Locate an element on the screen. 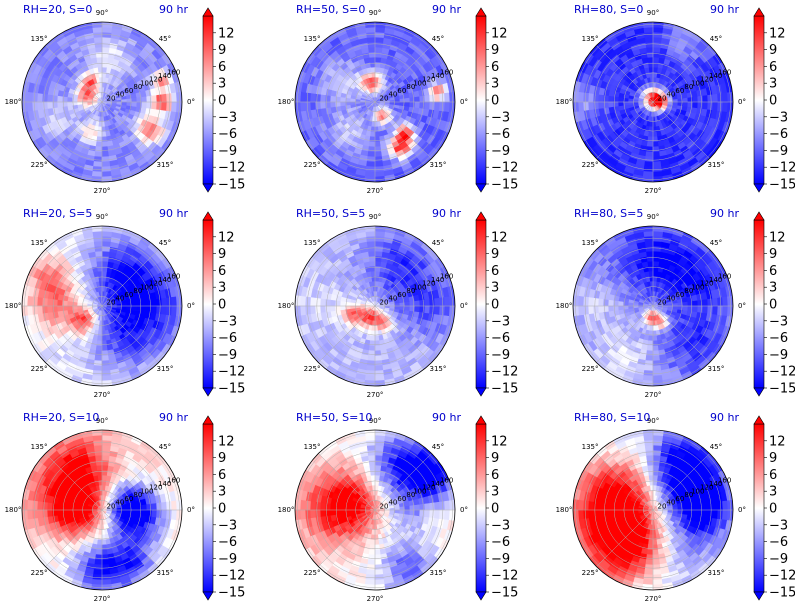  angle-tick-label: 0° is located at coordinates (464, 102).